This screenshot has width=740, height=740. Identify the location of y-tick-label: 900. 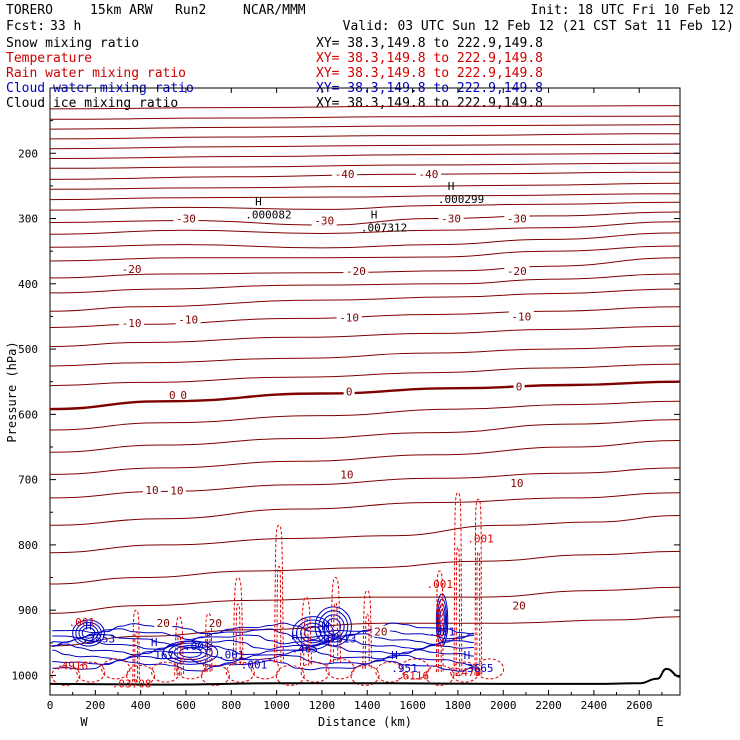
(28, 610).